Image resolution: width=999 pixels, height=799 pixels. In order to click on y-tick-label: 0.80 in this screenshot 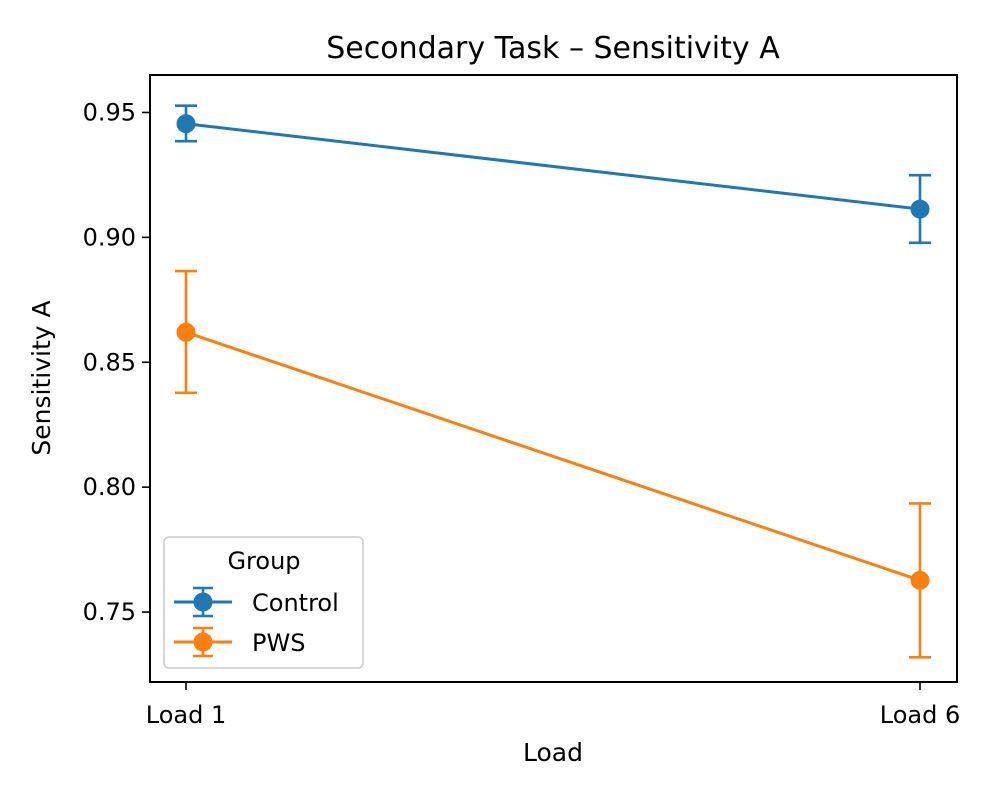, I will do `click(109, 487)`.